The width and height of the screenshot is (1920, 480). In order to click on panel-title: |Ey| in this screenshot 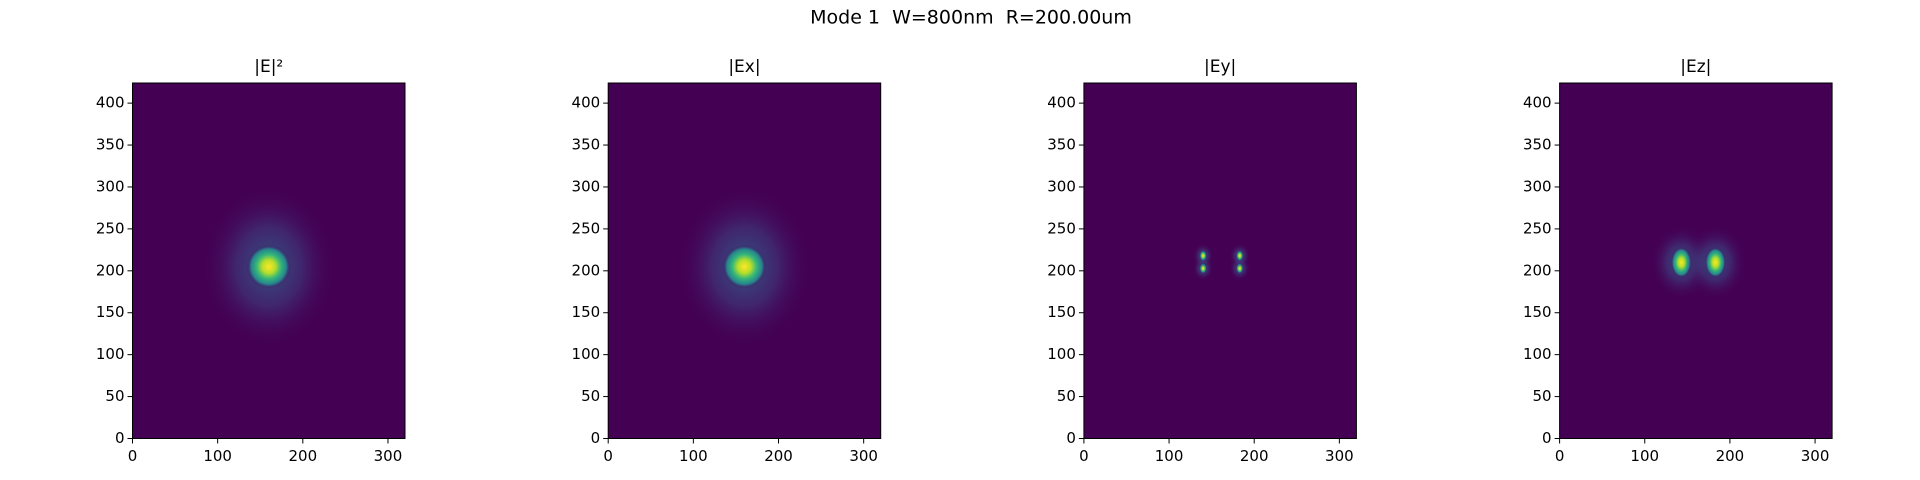, I will do `click(1220, 67)`.